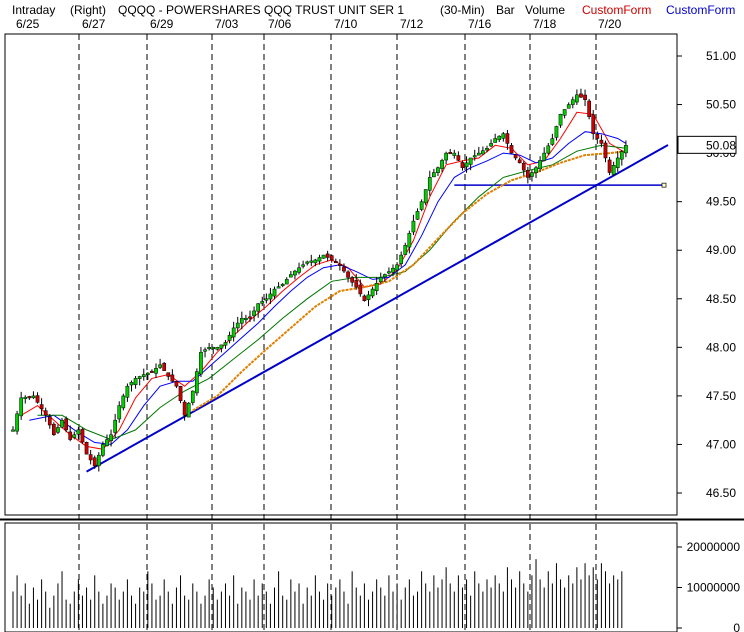 The width and height of the screenshot is (744, 632). I want to click on support-line-handle, so click(664, 185).